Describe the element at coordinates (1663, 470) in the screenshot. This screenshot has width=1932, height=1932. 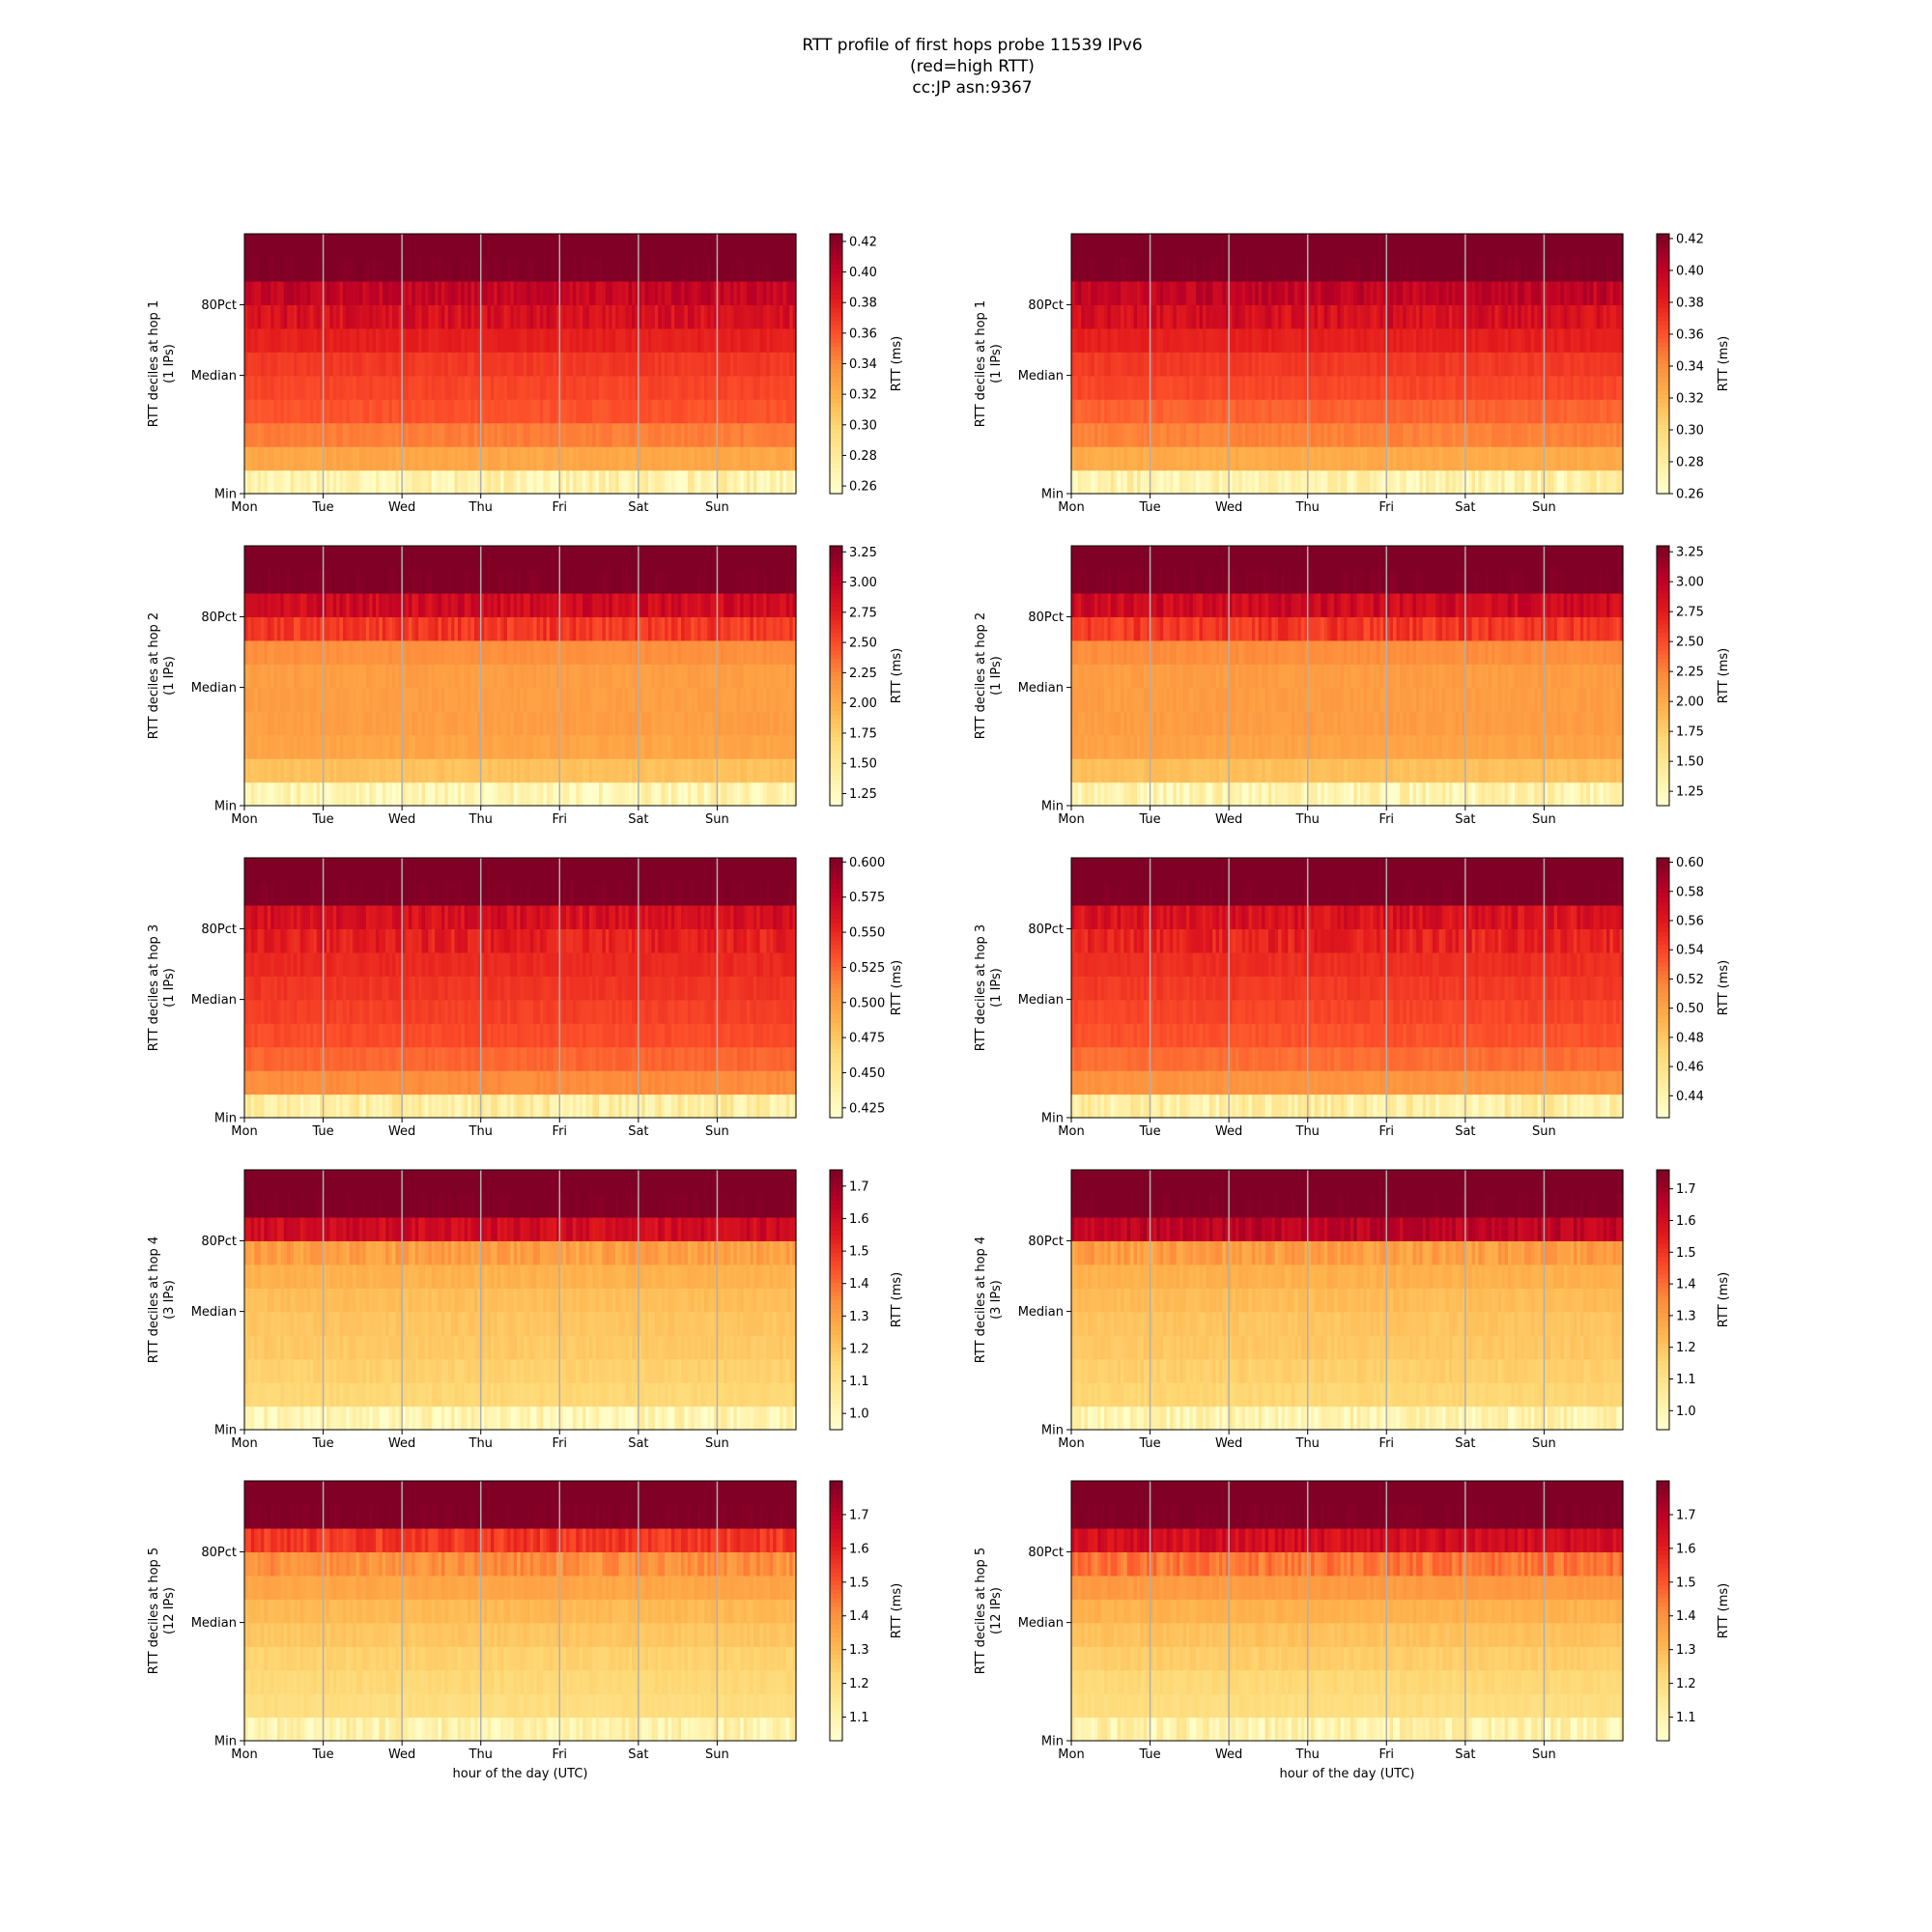
I see `colorbar-band` at that location.